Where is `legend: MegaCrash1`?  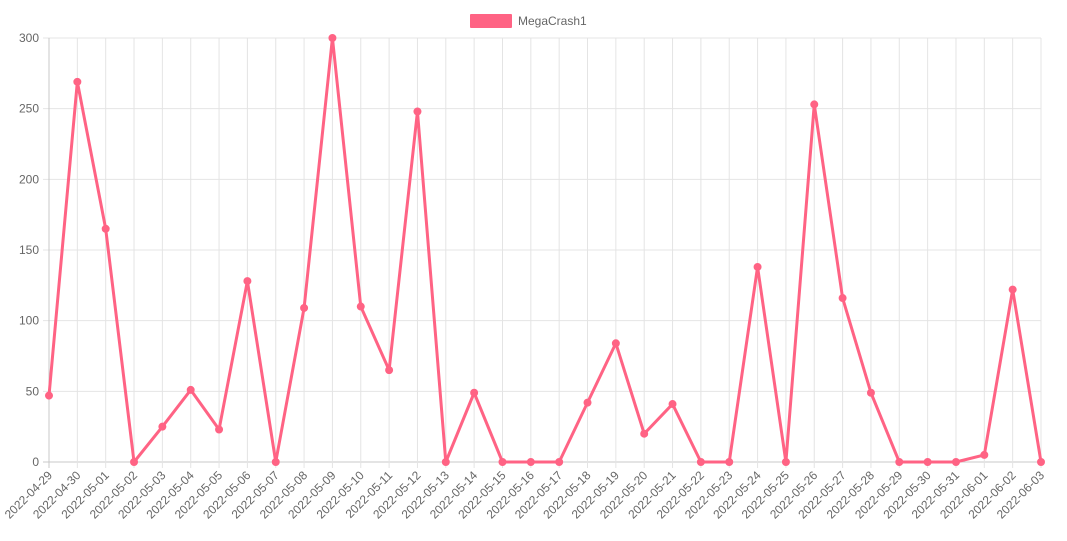 legend: MegaCrash1 is located at coordinates (528, 21).